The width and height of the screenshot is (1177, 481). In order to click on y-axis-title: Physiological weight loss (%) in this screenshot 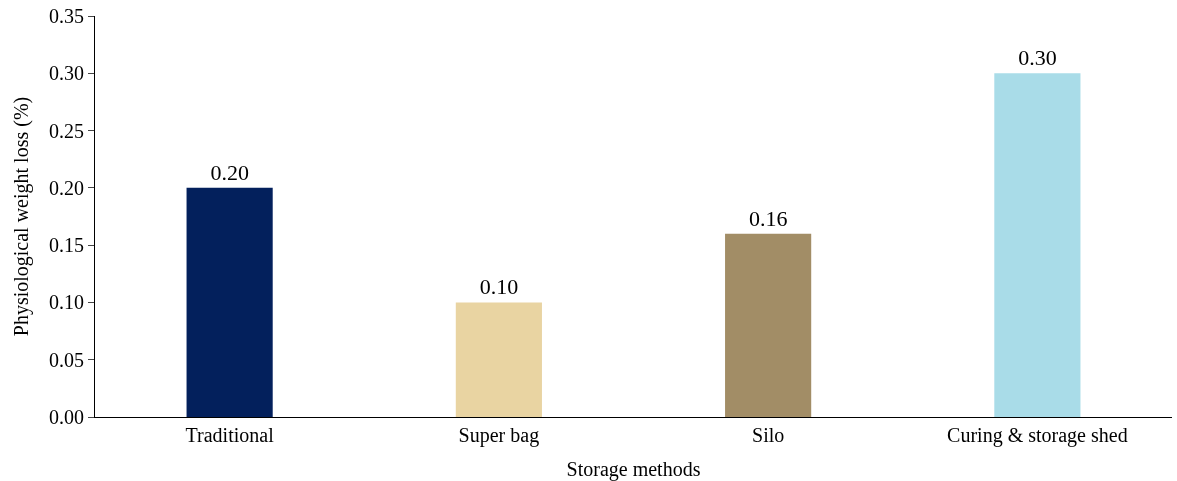, I will do `click(21, 216)`.